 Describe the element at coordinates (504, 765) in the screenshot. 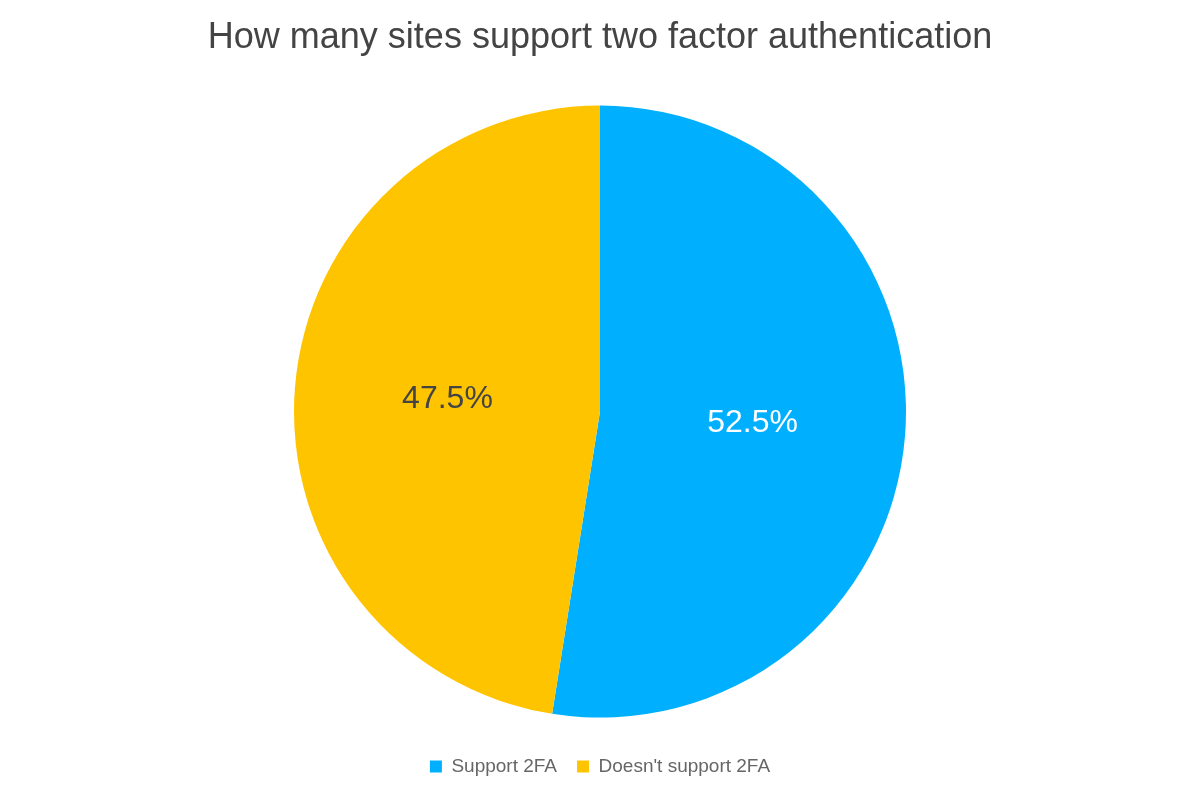

I see `legend-label: Support 2FA` at that location.